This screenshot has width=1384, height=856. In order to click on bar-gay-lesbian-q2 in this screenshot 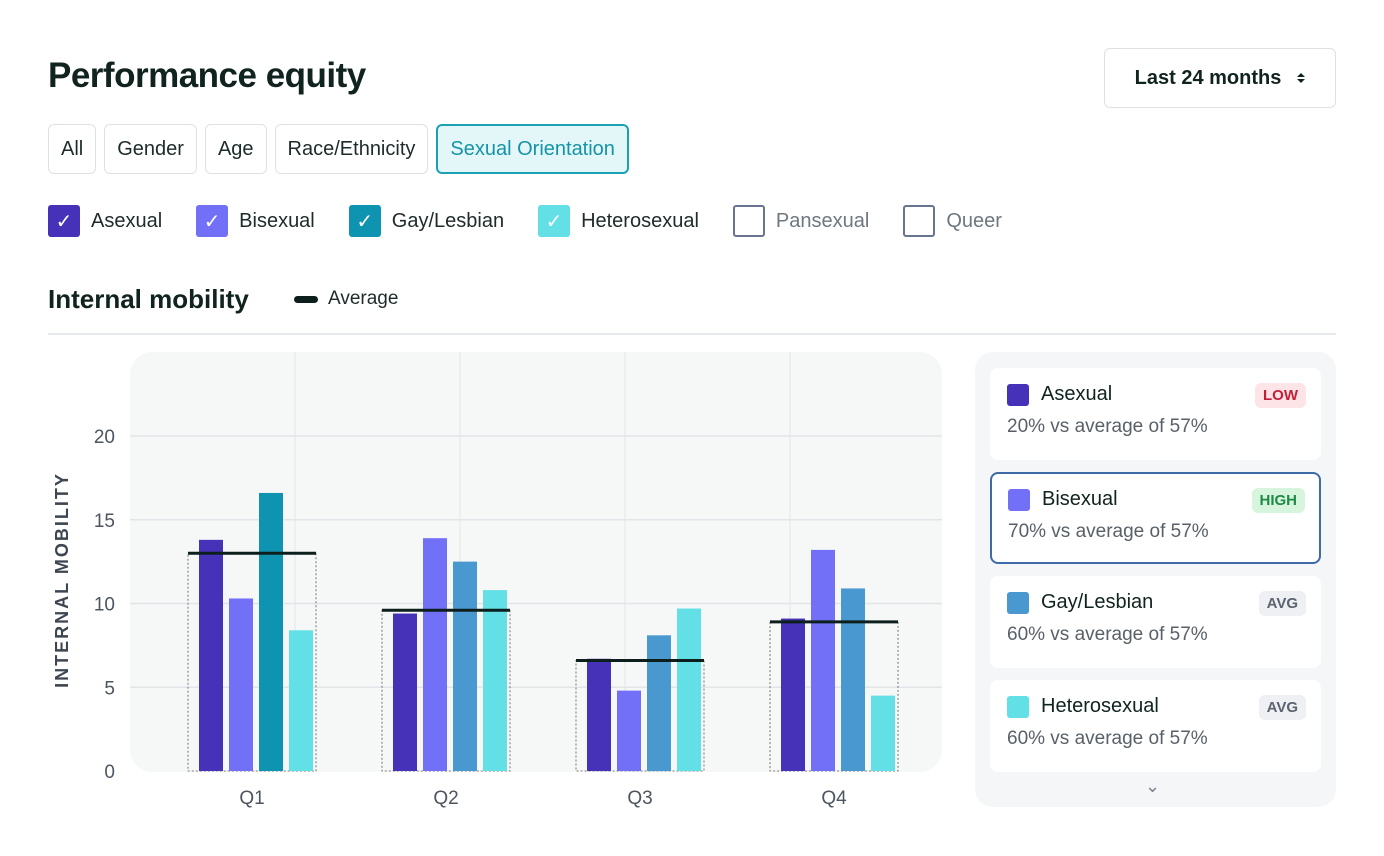, I will do `click(465, 666)`.